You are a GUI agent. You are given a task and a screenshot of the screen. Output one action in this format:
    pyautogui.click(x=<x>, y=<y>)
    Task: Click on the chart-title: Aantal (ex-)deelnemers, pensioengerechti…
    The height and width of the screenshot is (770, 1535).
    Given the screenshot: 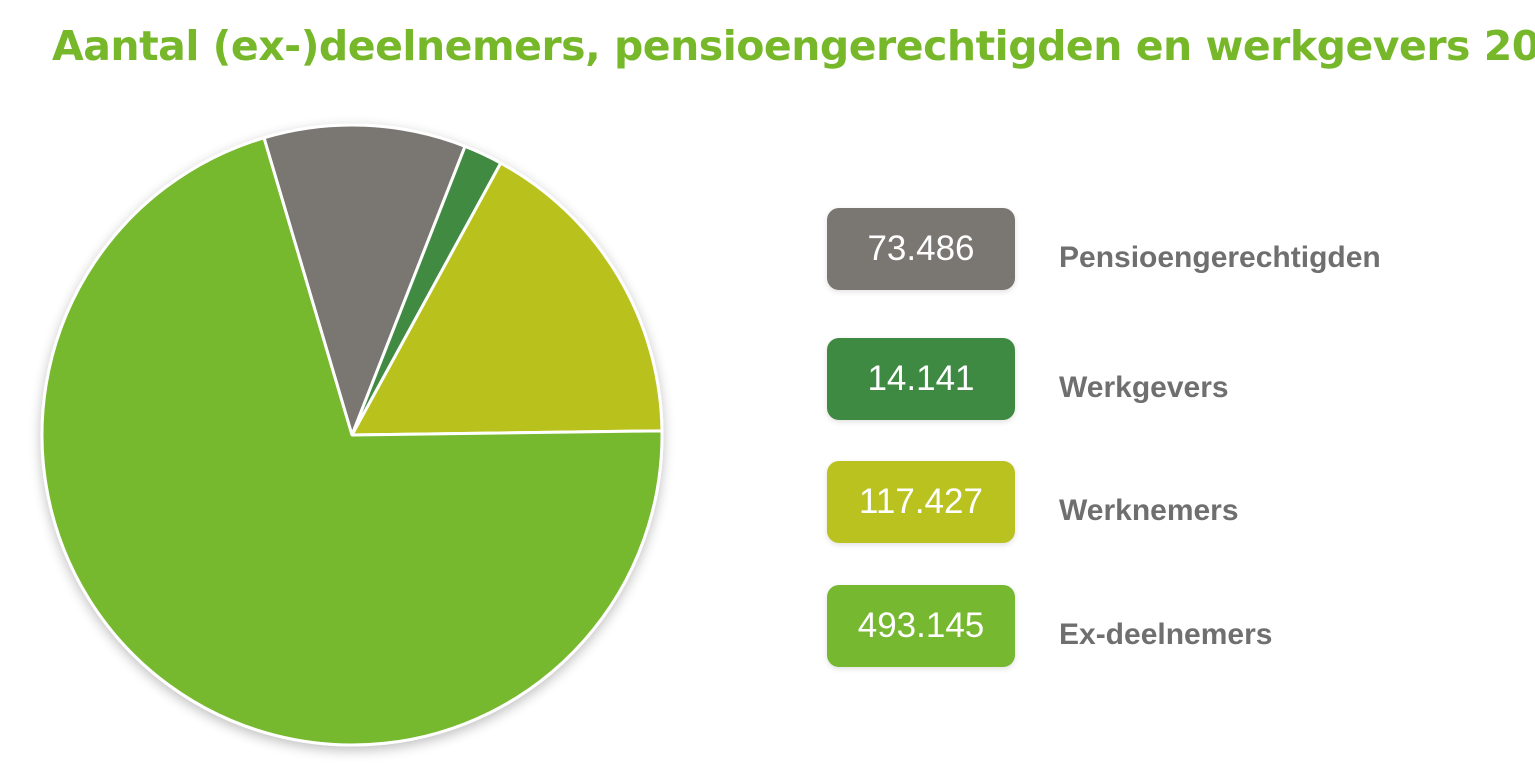 What is the action you would take?
    pyautogui.click(x=793, y=46)
    